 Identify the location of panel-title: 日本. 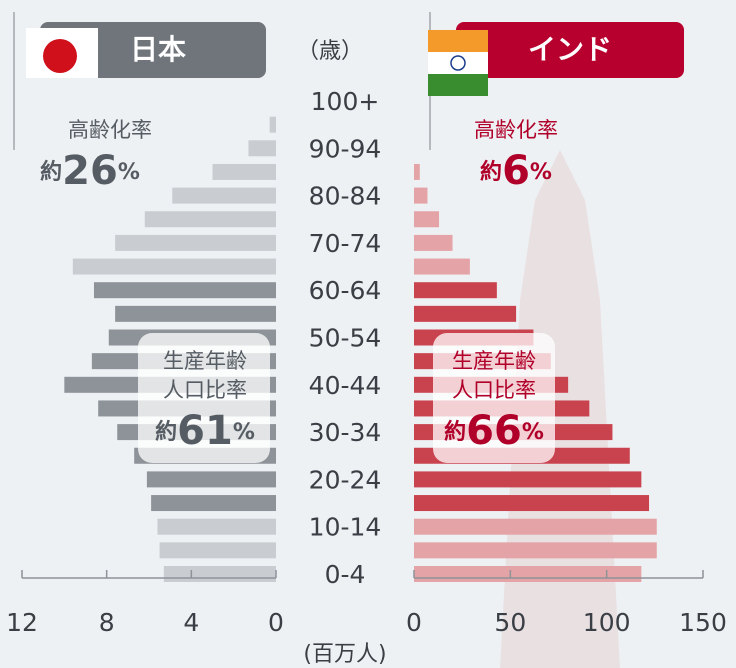
(158, 49).